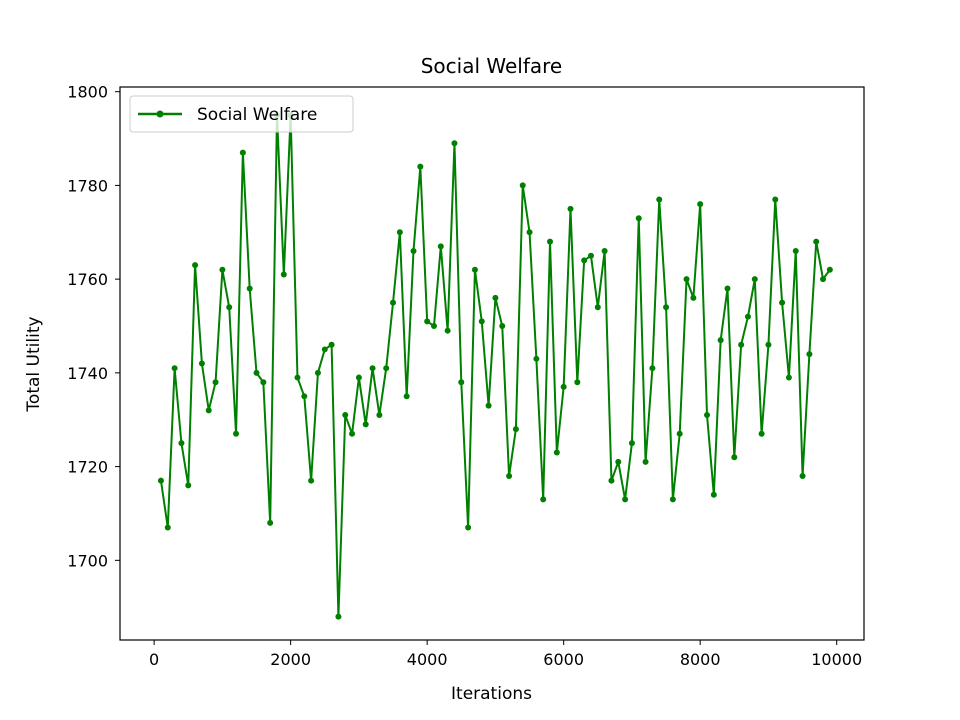 Image resolution: width=960 pixels, height=720 pixels. Describe the element at coordinates (93, 326) in the screenshot. I see `y-axis: 1700 1720 1740 1760 1780 1800` at that location.